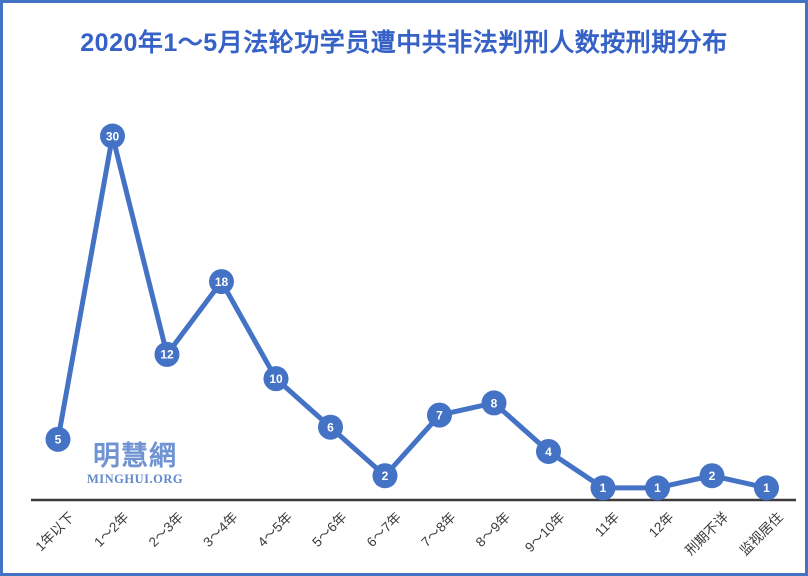 Image resolution: width=808 pixels, height=576 pixels. Describe the element at coordinates (493, 530) in the screenshot. I see `x-tick-label: 8～9年` at that location.